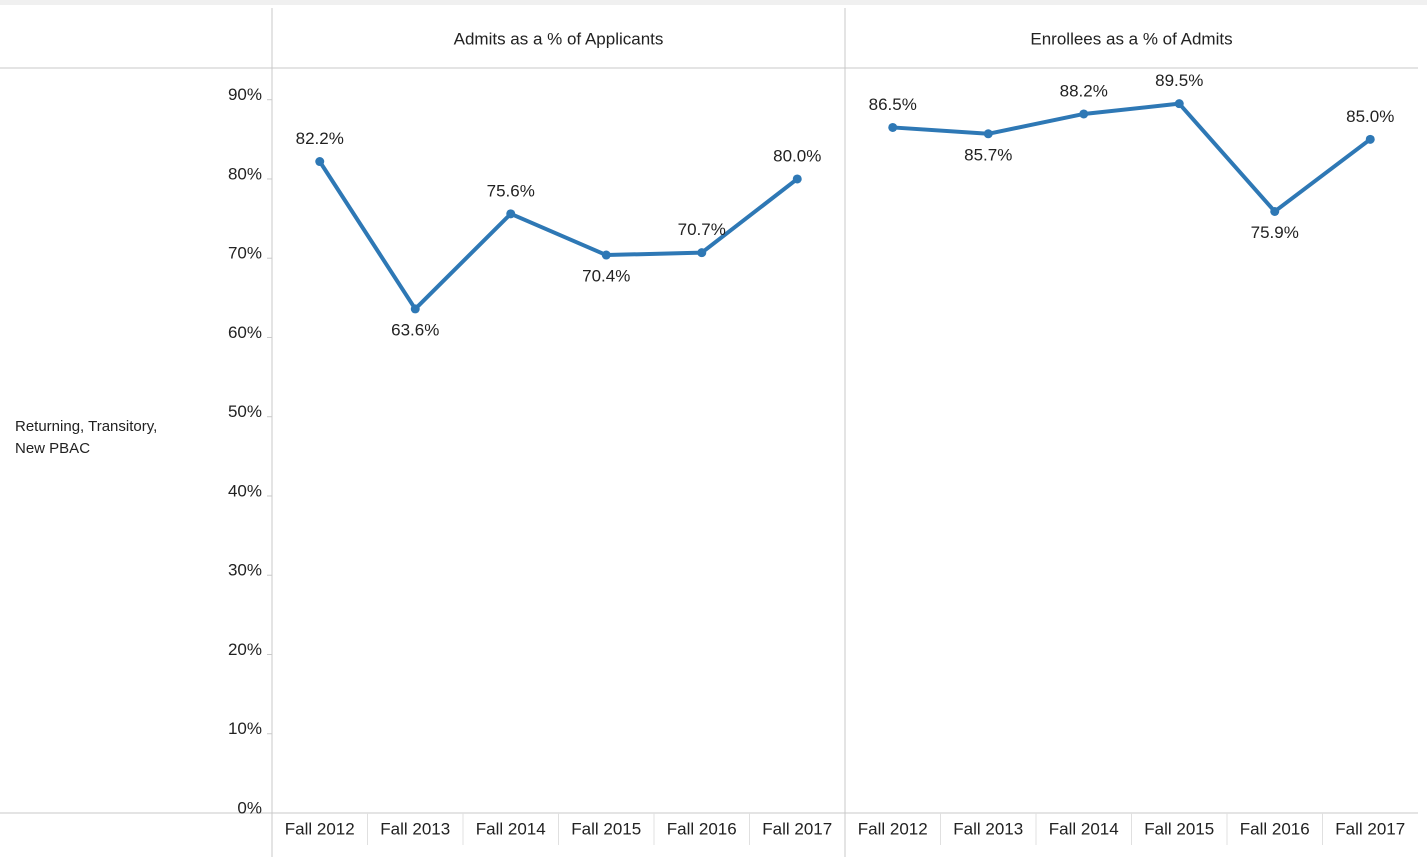 This screenshot has height=857, width=1427. What do you see at coordinates (245, 332) in the screenshot?
I see `y-tick-label: 60%` at bounding box center [245, 332].